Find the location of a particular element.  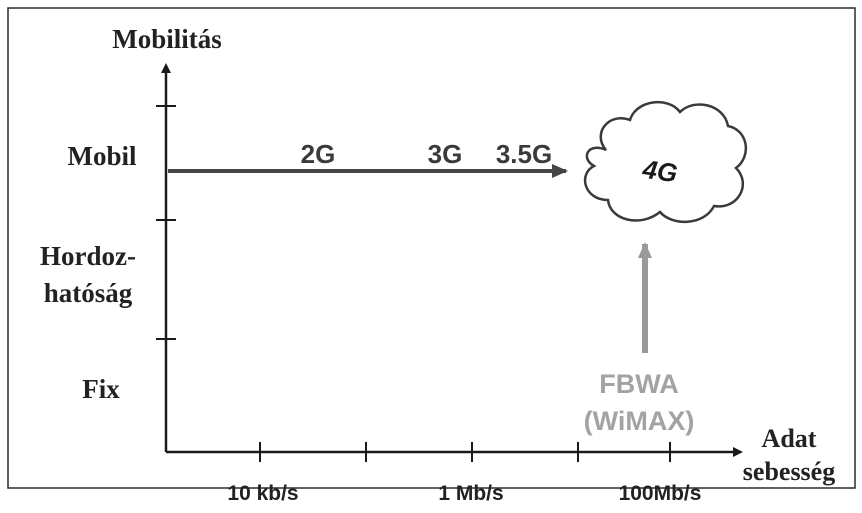

y-level-hatosag: hatóság is located at coordinates (88, 293).